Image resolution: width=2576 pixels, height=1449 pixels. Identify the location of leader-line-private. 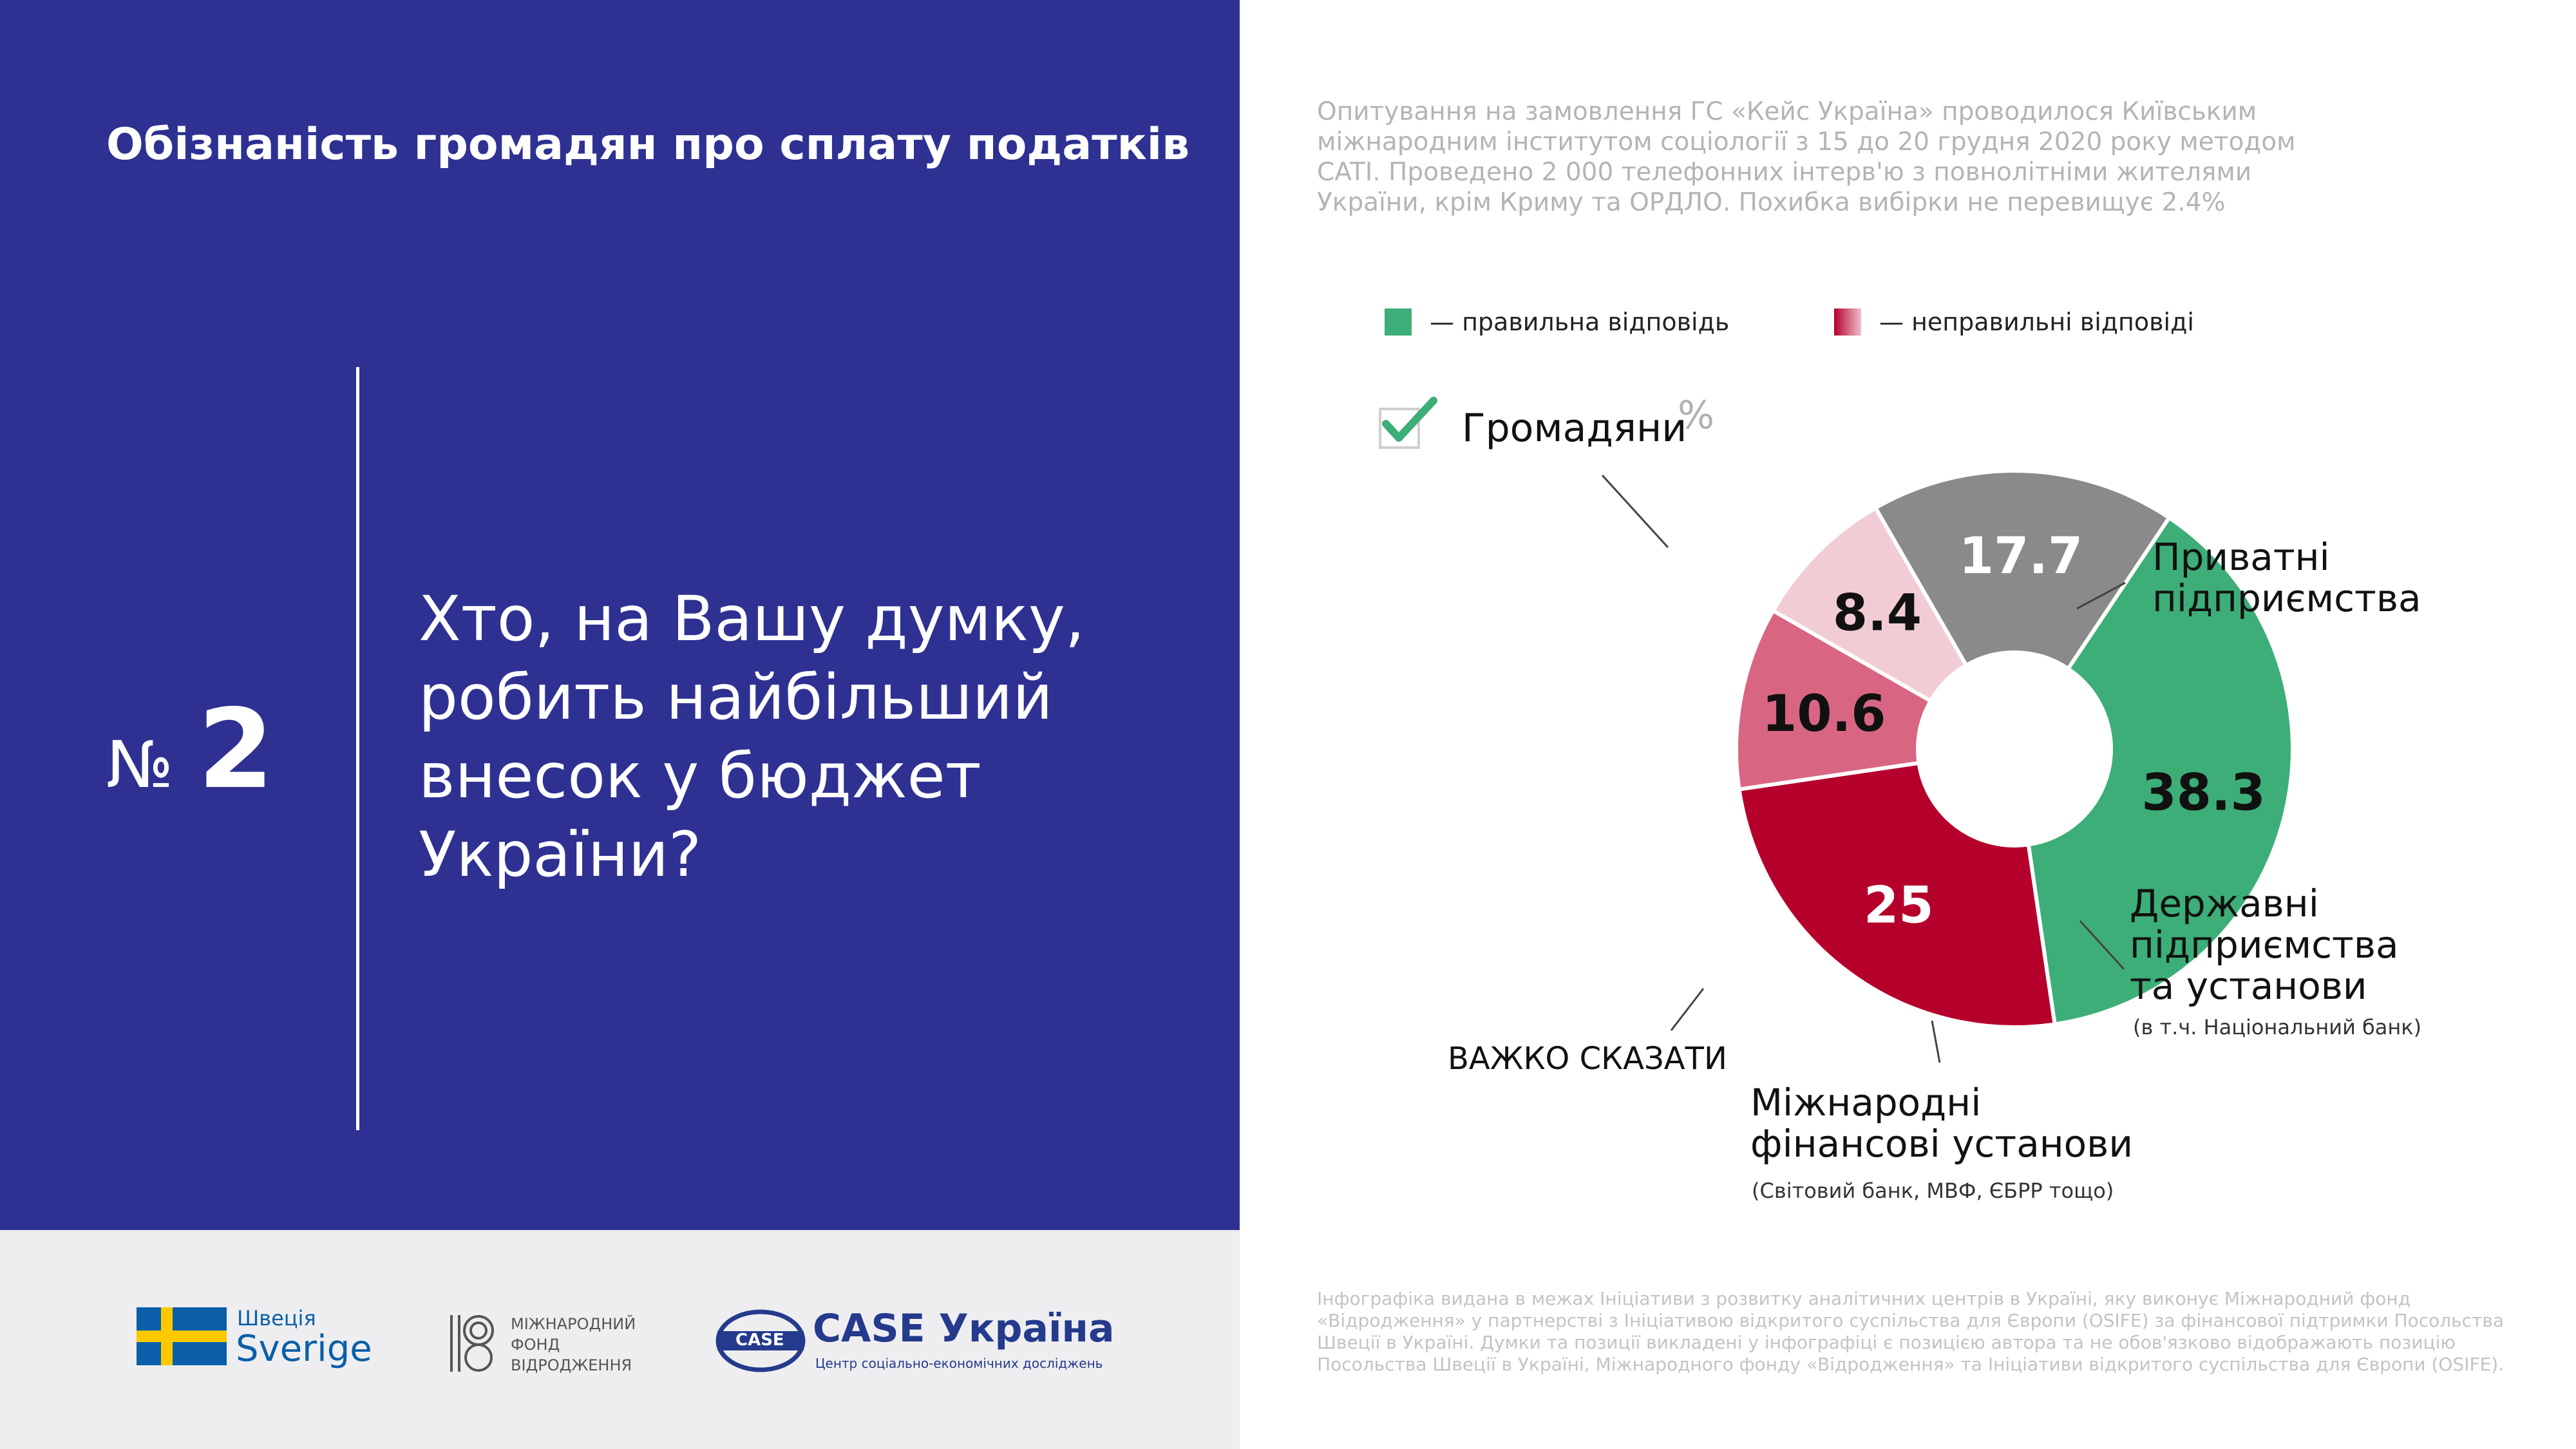
(2101, 596).